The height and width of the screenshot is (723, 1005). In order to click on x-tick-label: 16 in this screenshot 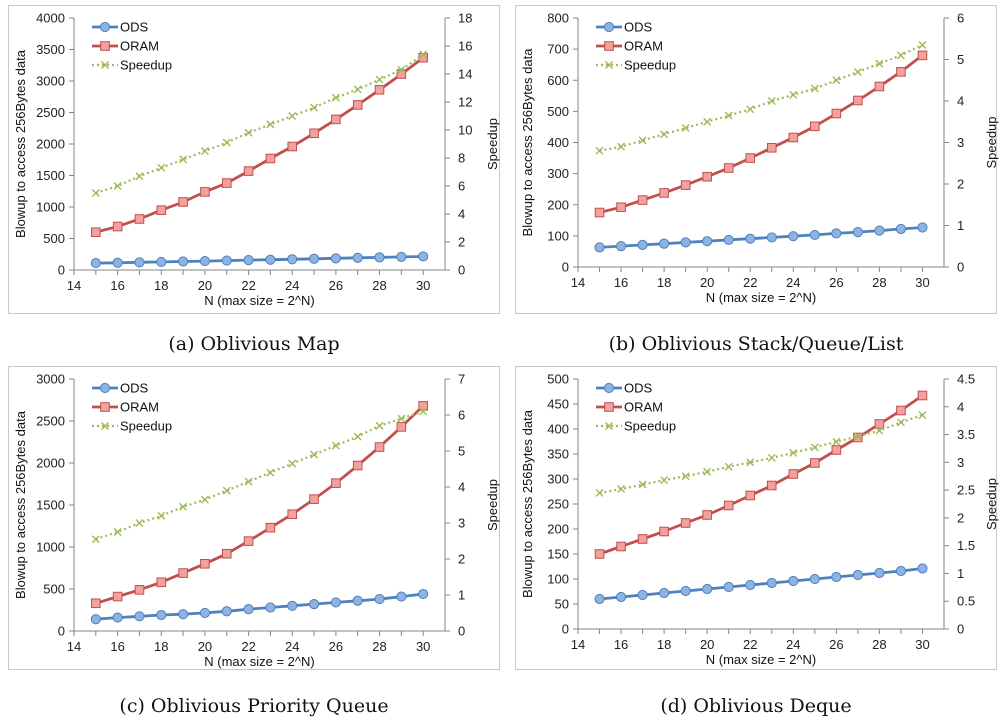, I will do `click(621, 644)`.